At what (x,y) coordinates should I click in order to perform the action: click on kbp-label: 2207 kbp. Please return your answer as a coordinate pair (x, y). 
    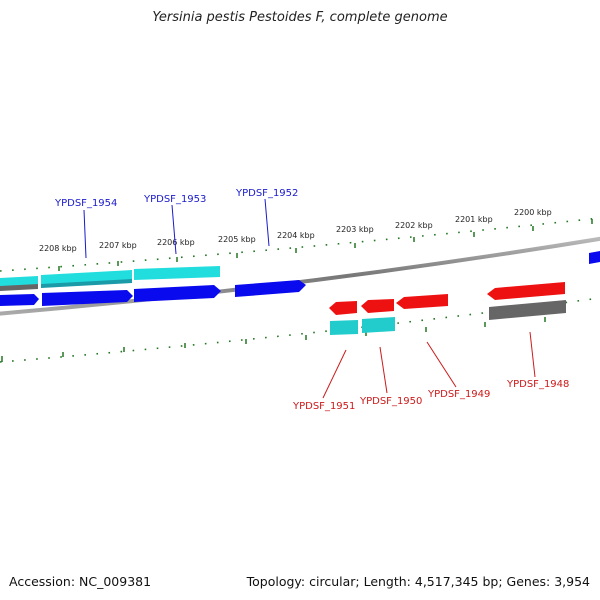
    Looking at the image, I should click on (118, 245).